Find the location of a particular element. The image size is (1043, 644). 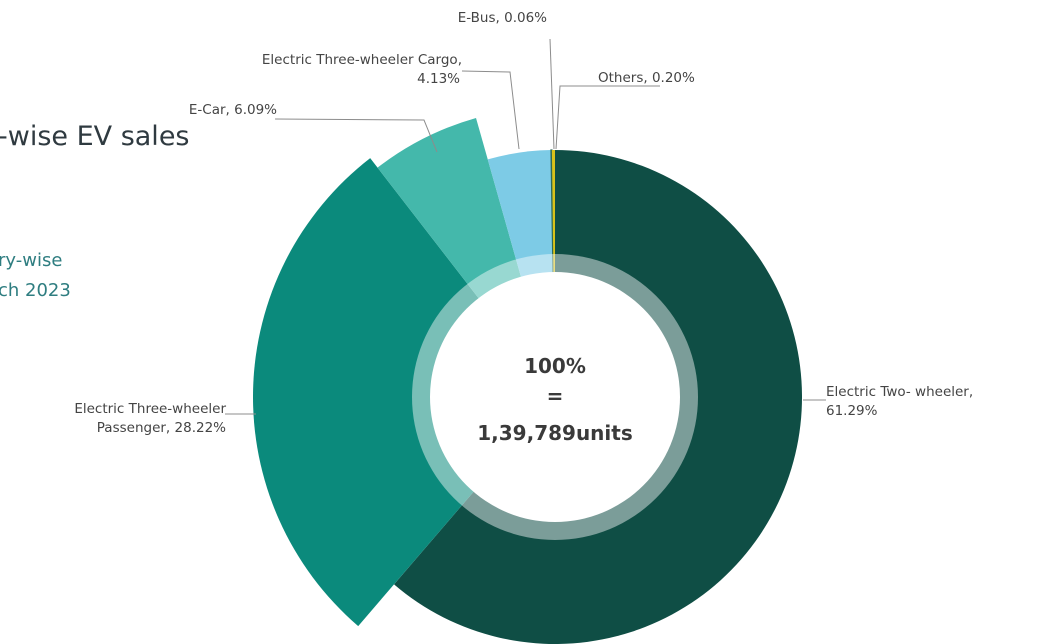

data-label-electric-two-wheeler: Electric Two- wheeler, is located at coordinates (899, 392).